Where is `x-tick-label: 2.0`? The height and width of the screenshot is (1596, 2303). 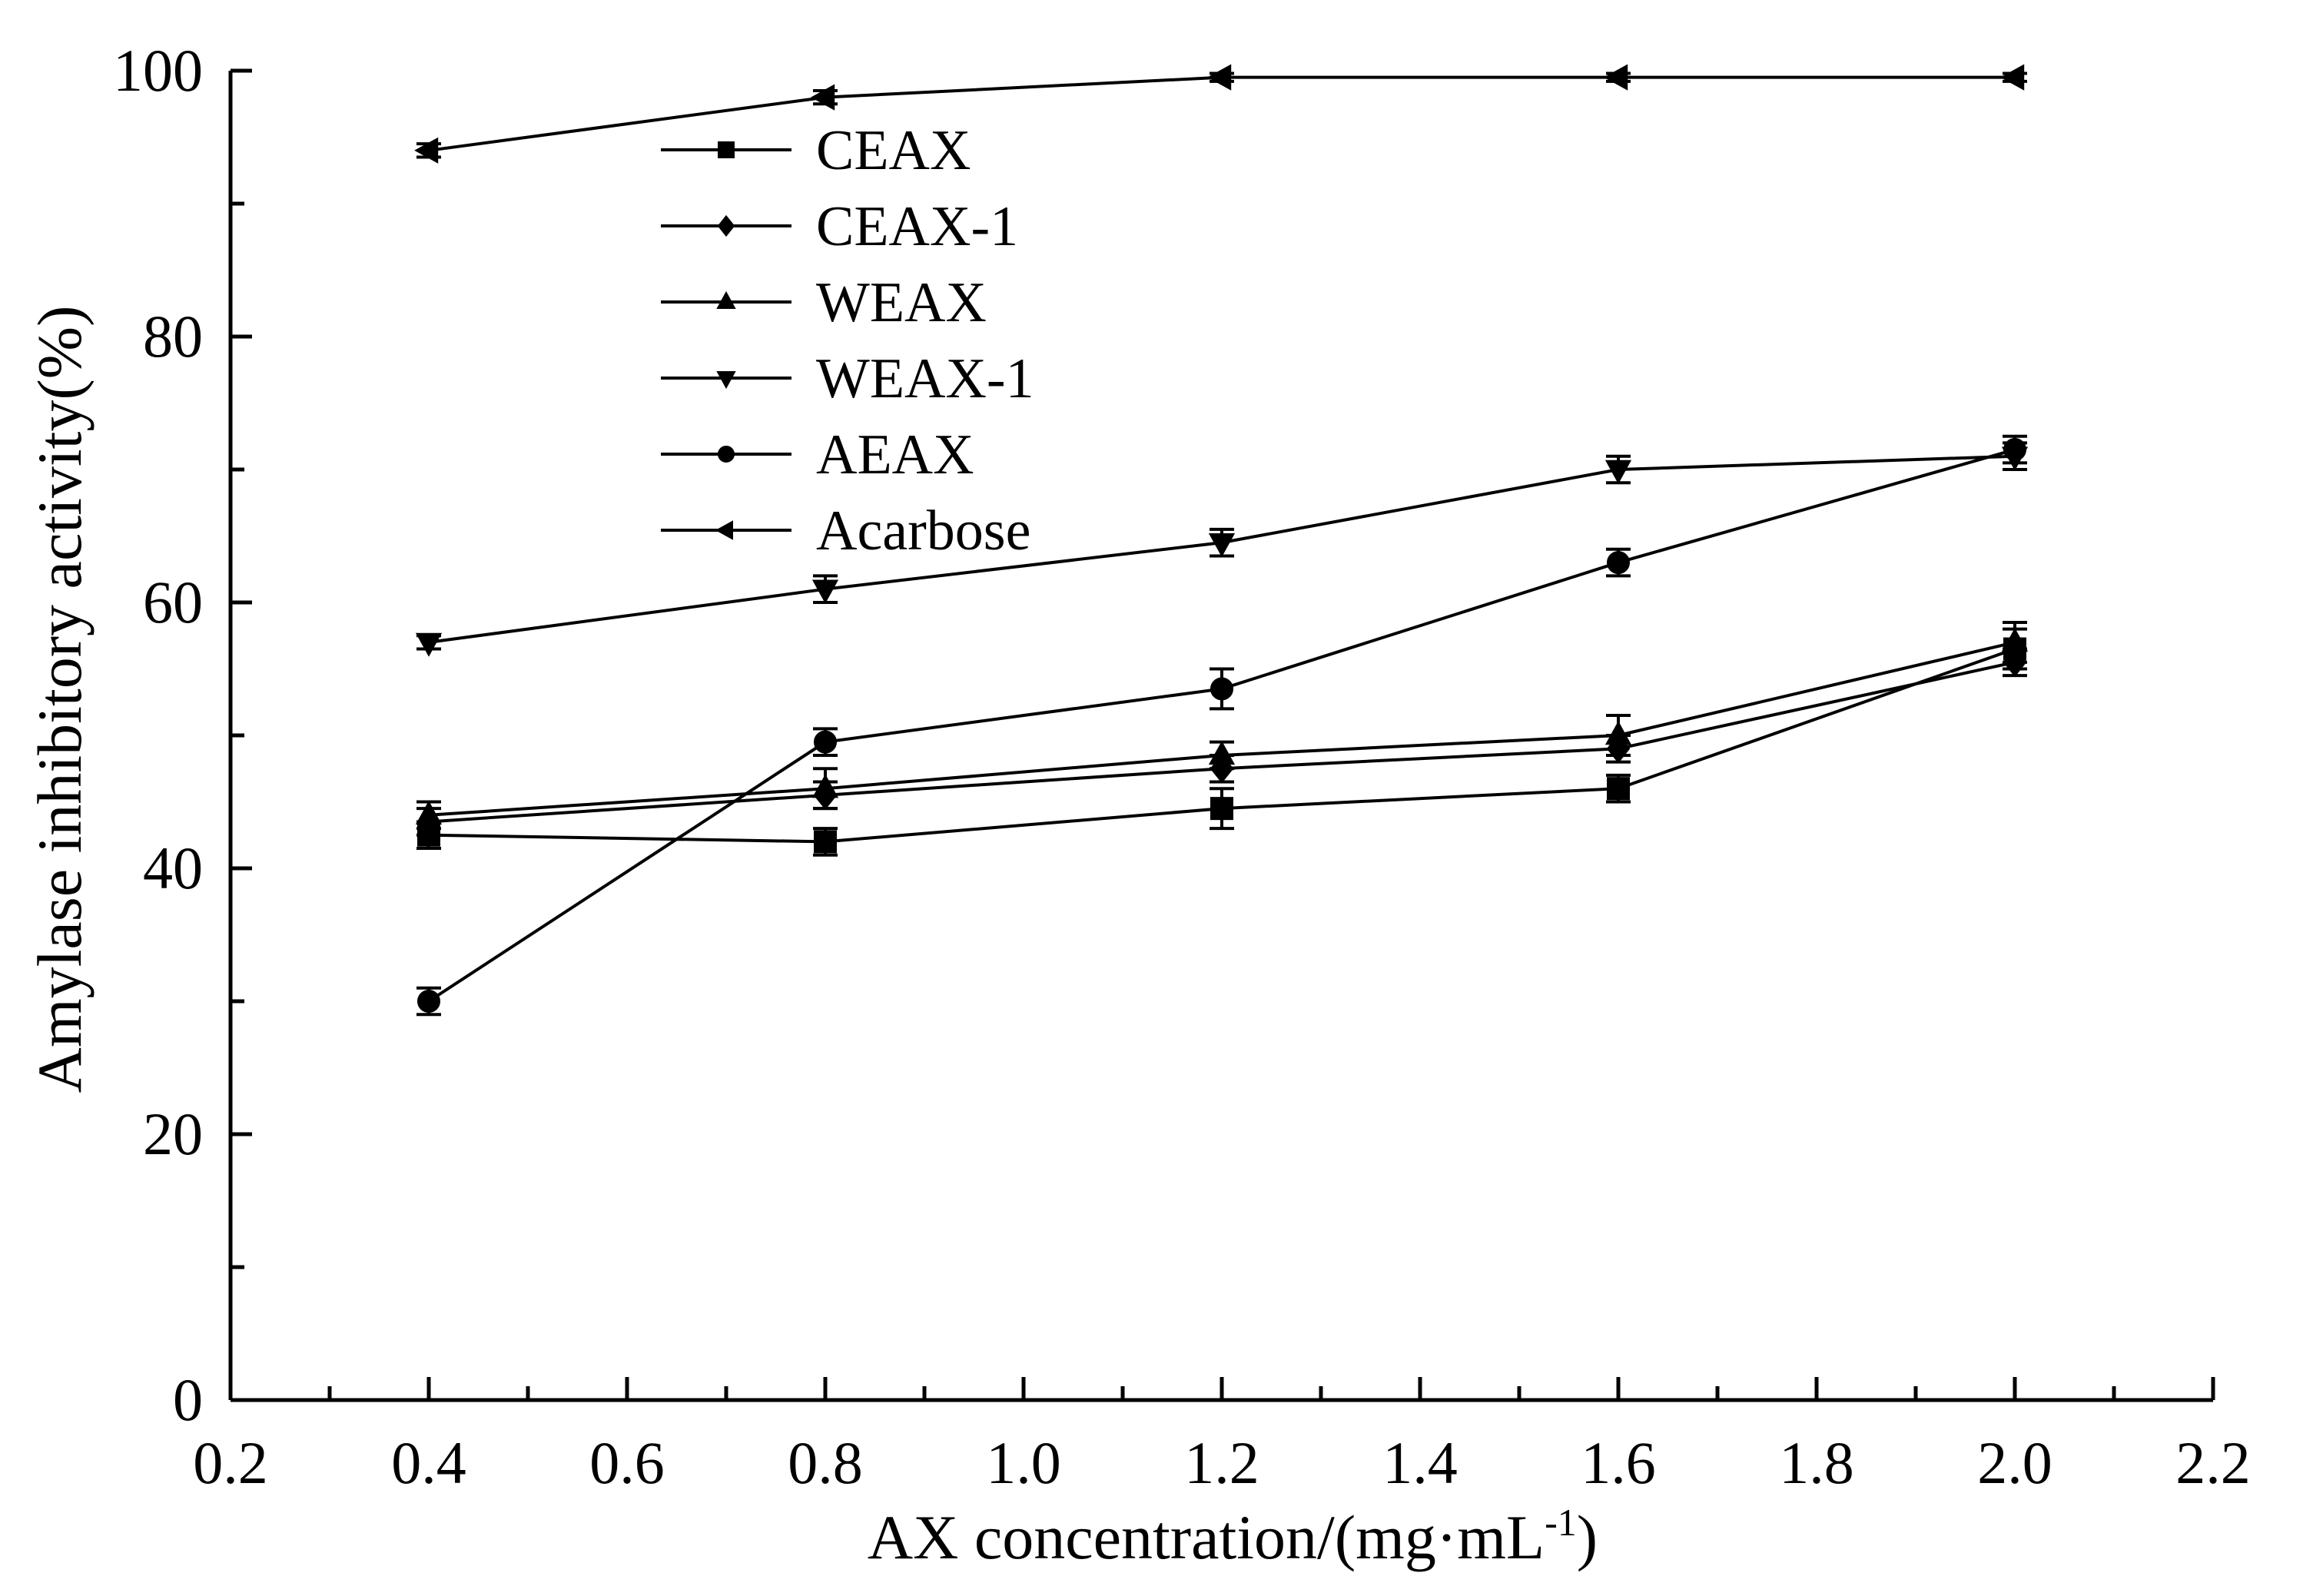
x-tick-label: 2.0 is located at coordinates (2015, 1462).